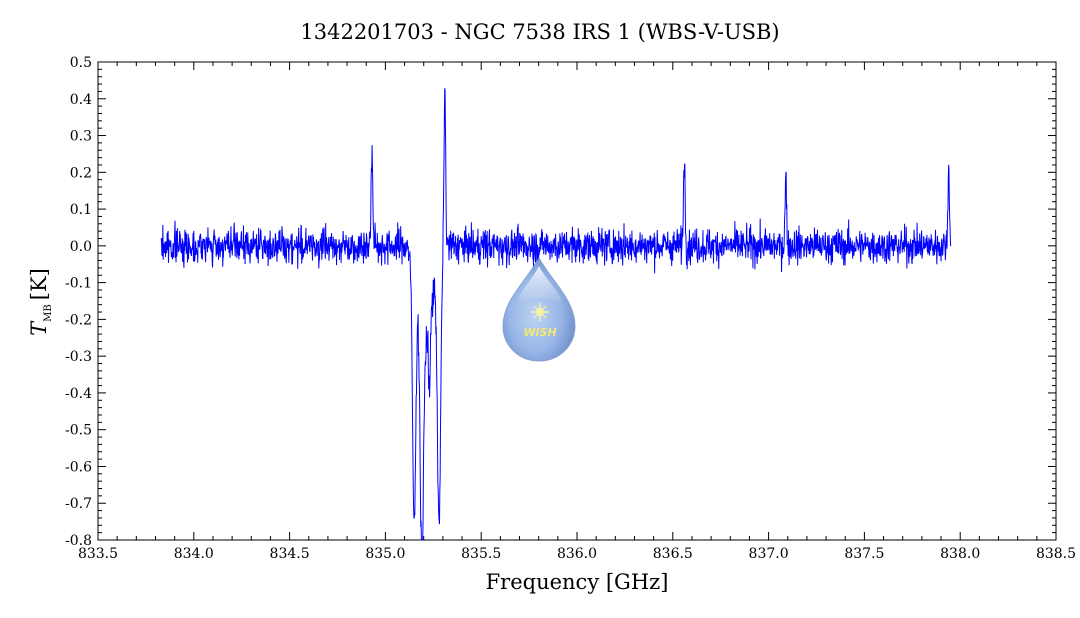  I want to click on x-tick-label: 835.5, so click(481, 554).